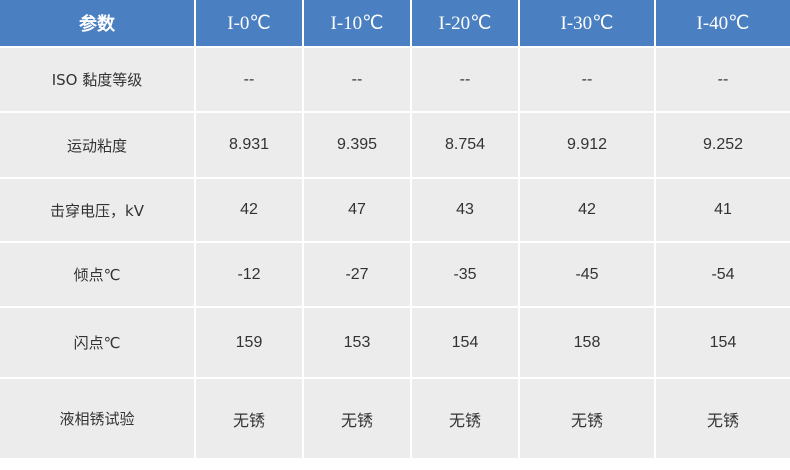 This screenshot has width=790, height=470. What do you see at coordinates (465, 210) in the screenshot?
I see `value-cell: 43` at bounding box center [465, 210].